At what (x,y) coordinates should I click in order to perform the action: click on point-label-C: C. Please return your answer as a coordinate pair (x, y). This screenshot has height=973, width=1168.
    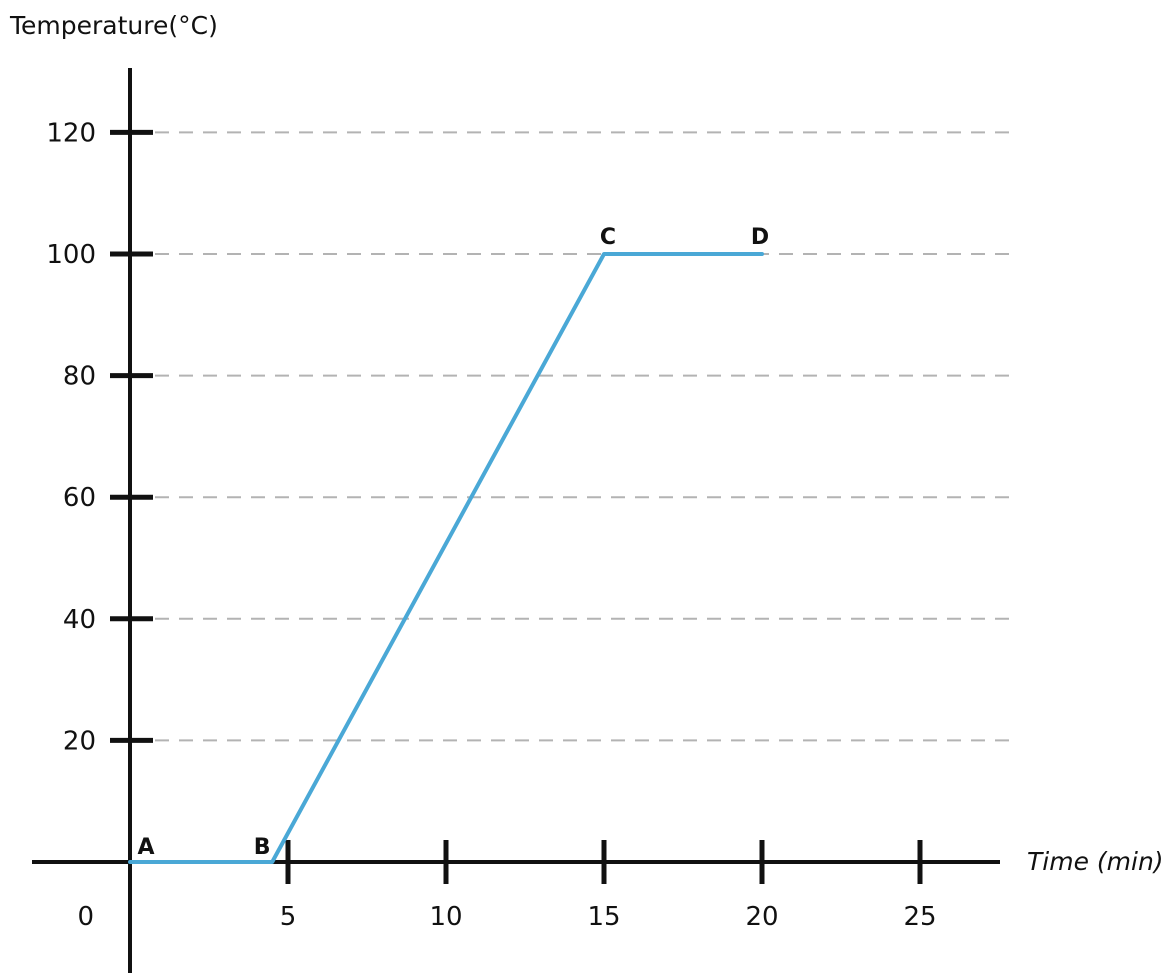
    Looking at the image, I should click on (608, 237).